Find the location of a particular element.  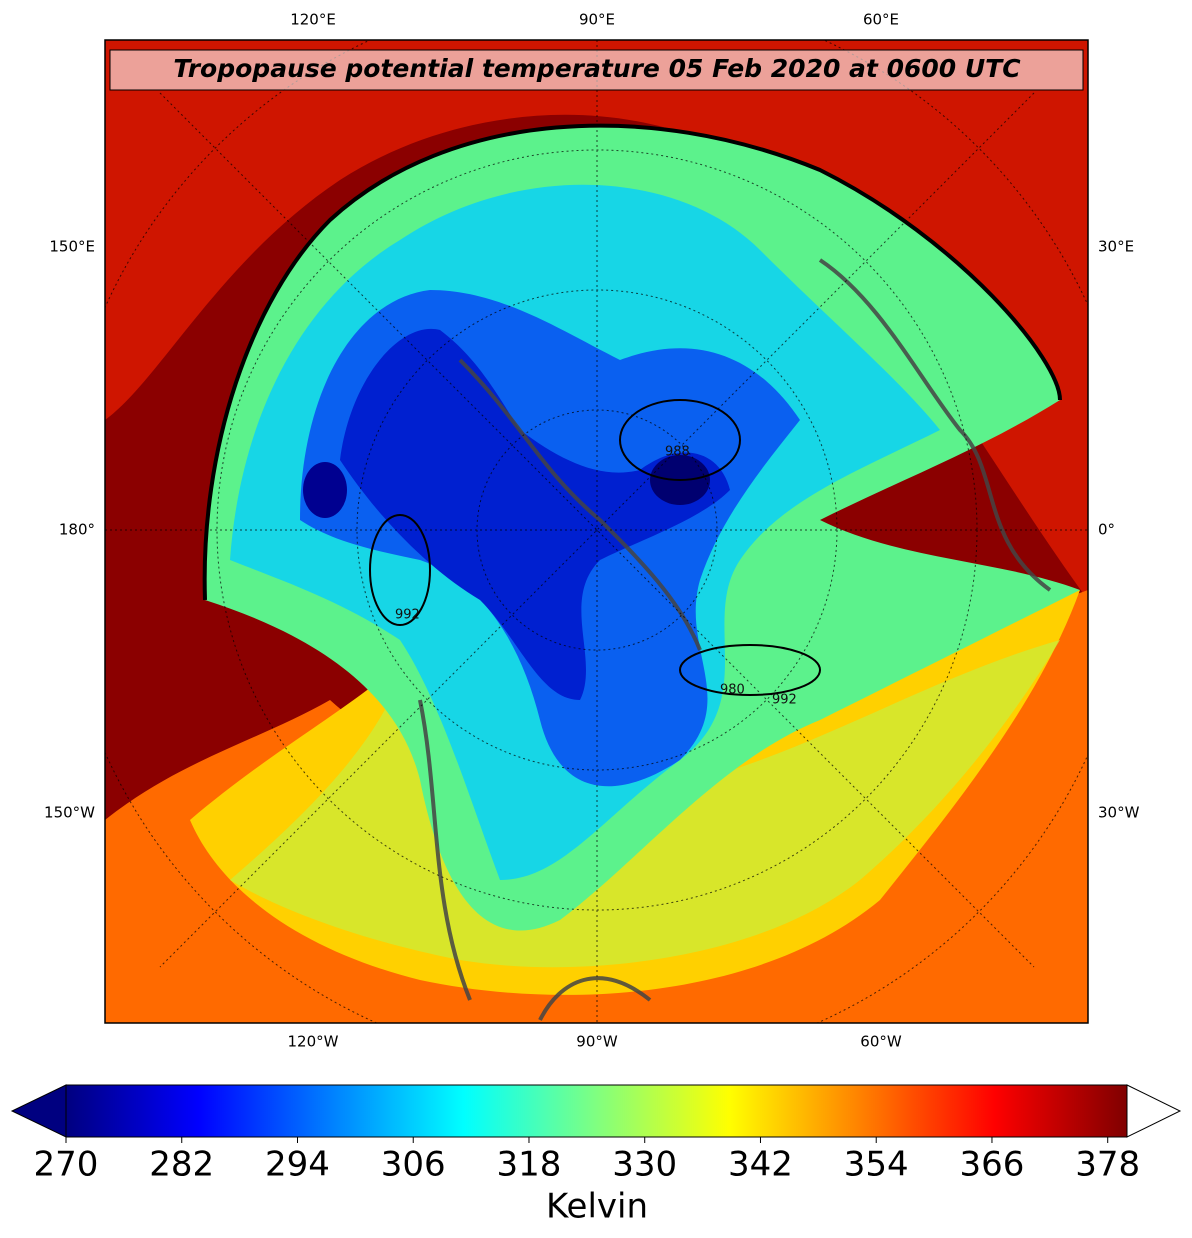

contour-label: 988 is located at coordinates (677, 452).